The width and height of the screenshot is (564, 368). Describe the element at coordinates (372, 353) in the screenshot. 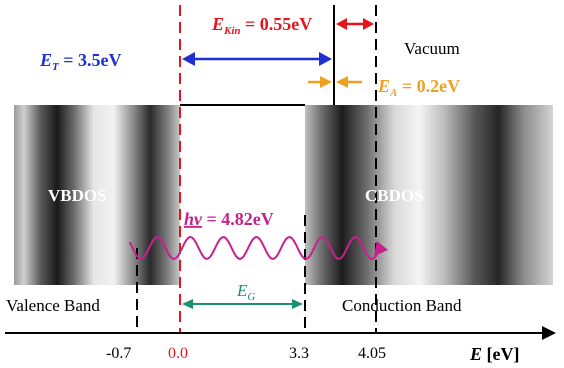

I see `tick-label-4-05: 4.05` at that location.